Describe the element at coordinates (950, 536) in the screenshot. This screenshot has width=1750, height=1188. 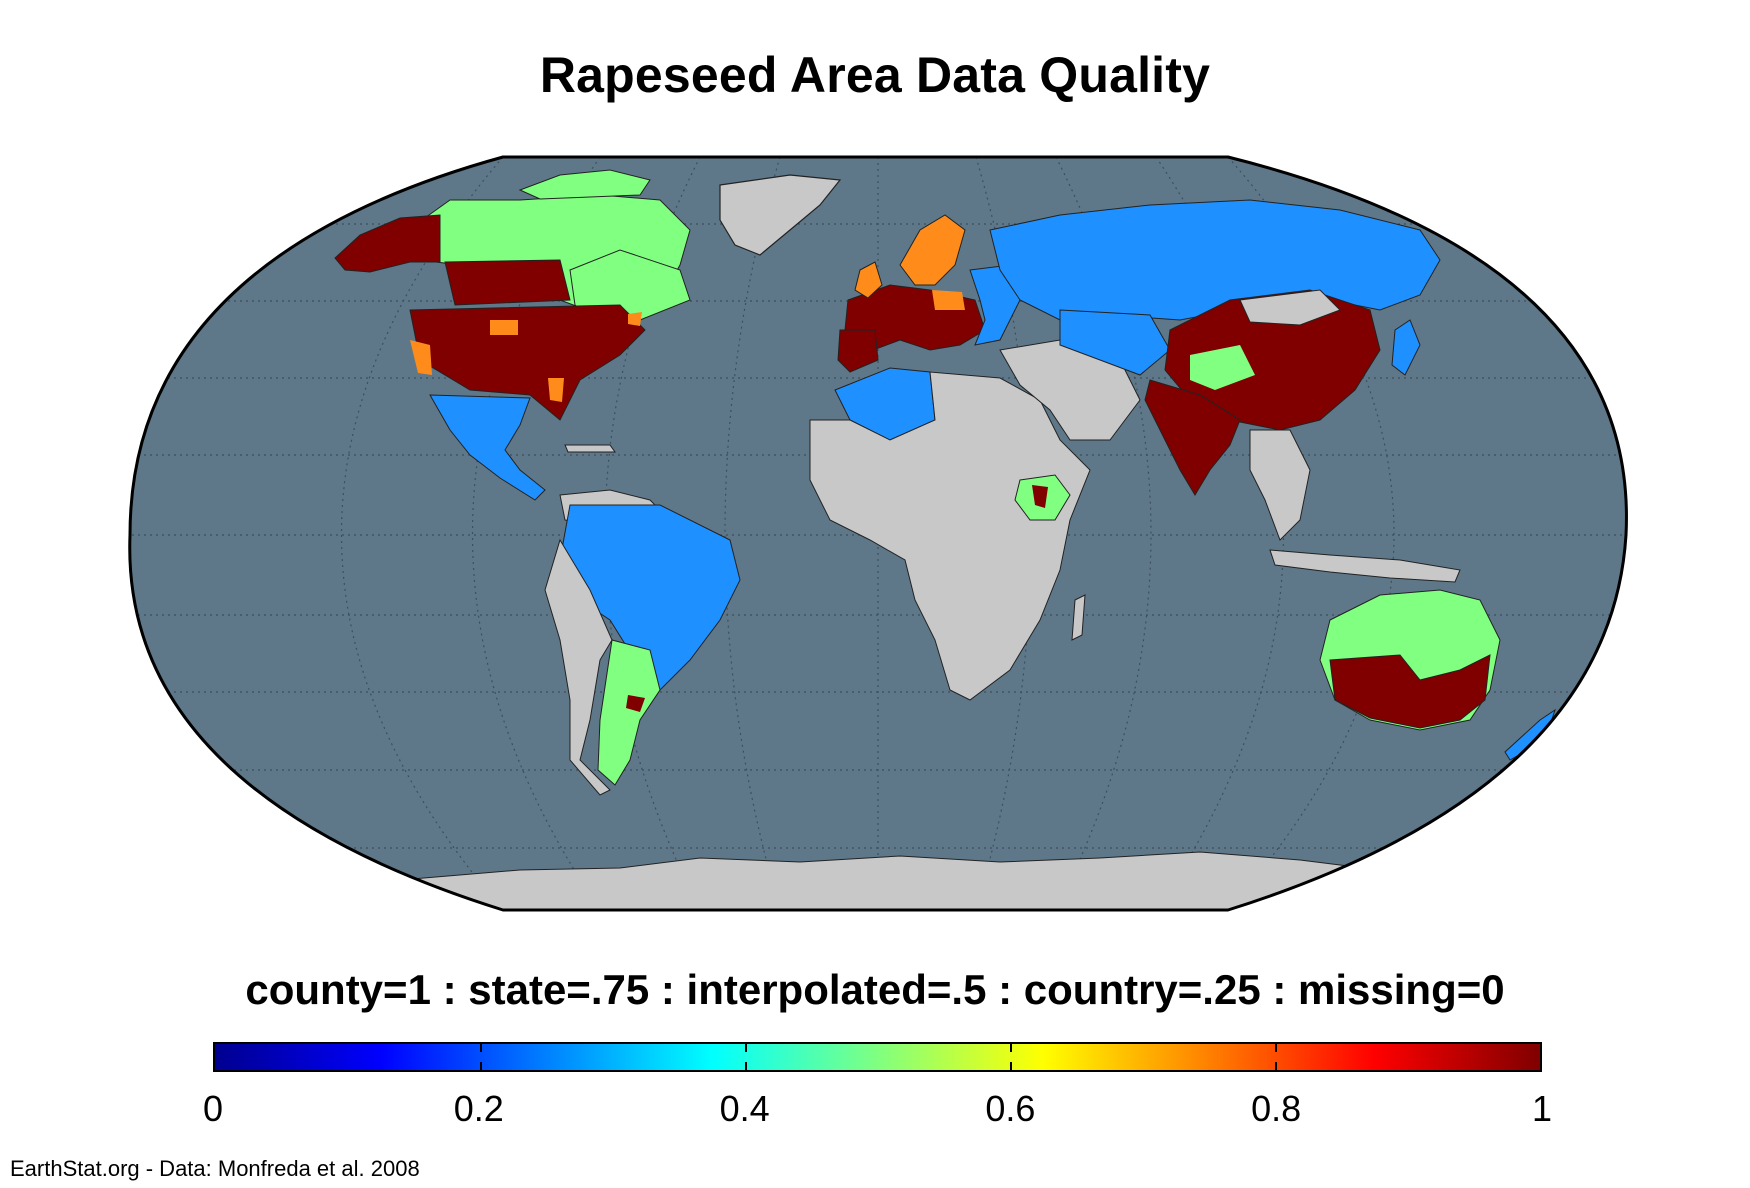
I see `africa` at that location.